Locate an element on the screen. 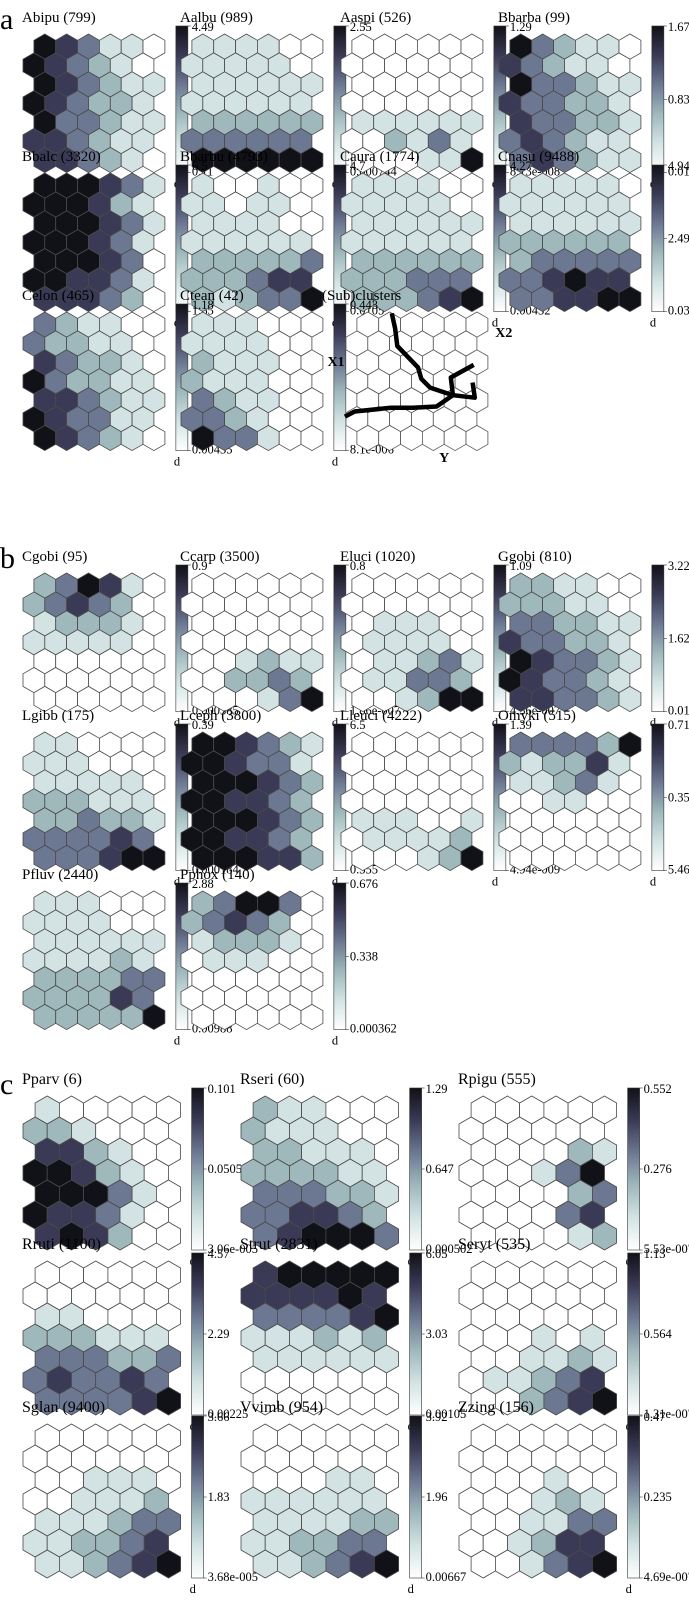 The height and width of the screenshot is (1613, 689). component-plane-pphox: Pphox (140) 0.676 0.338 0.000362 d is located at coordinates (288, 957).